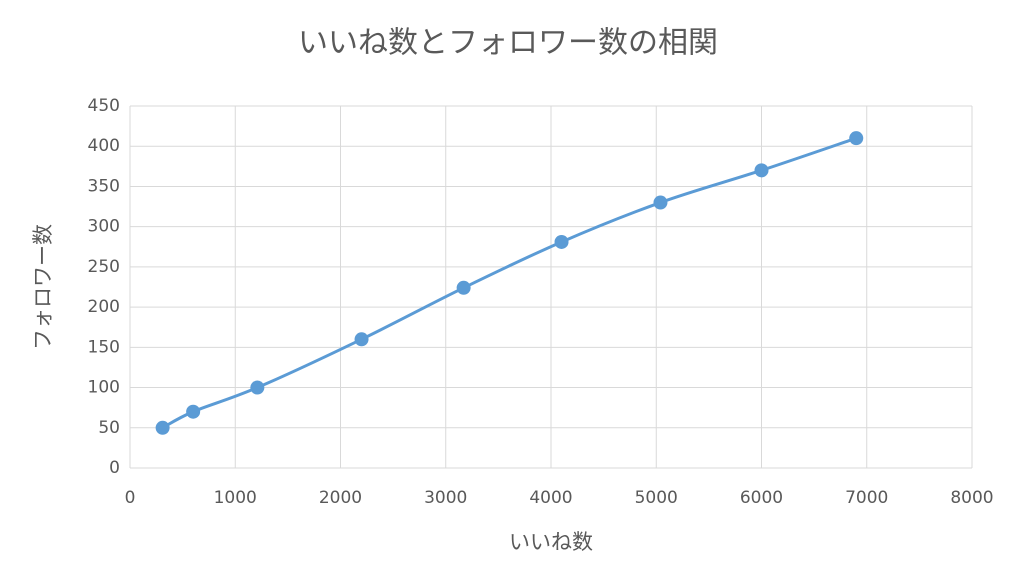  What do you see at coordinates (109, 428) in the screenshot?
I see `y-tick-label: 50` at bounding box center [109, 428].